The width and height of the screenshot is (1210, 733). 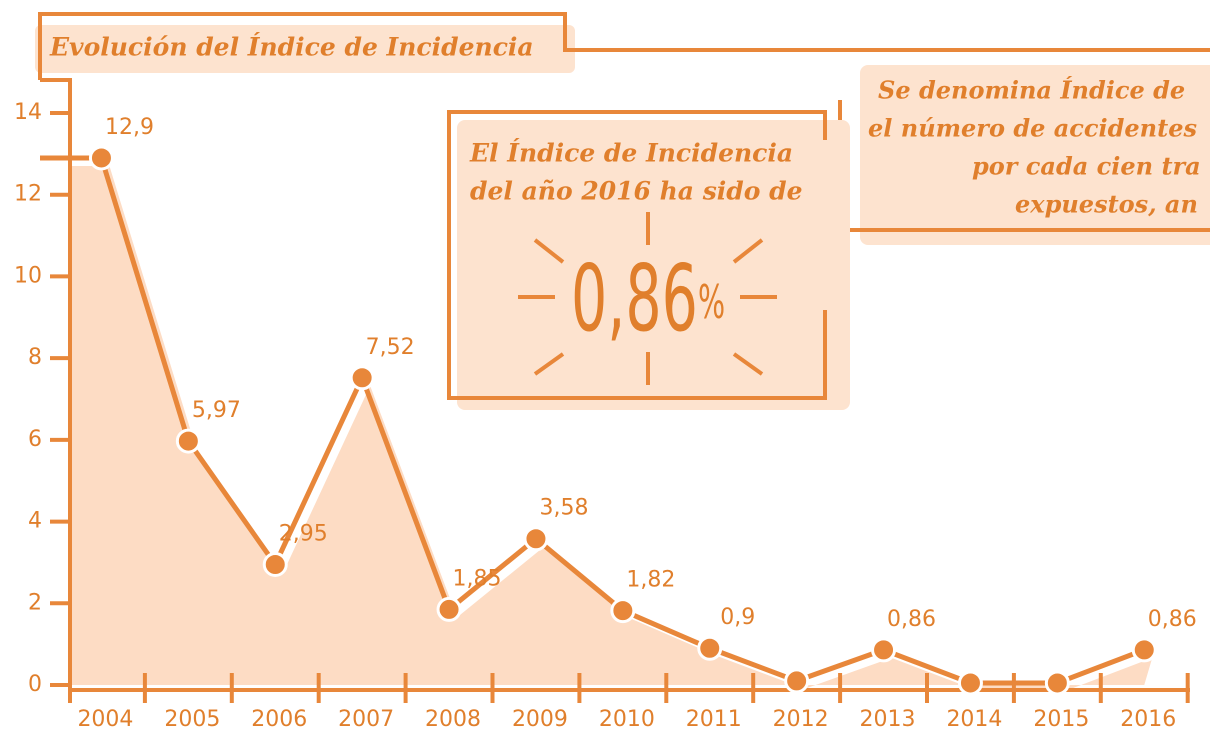 What do you see at coordinates (540, 719) in the screenshot?
I see `x-tick-label: 2009` at bounding box center [540, 719].